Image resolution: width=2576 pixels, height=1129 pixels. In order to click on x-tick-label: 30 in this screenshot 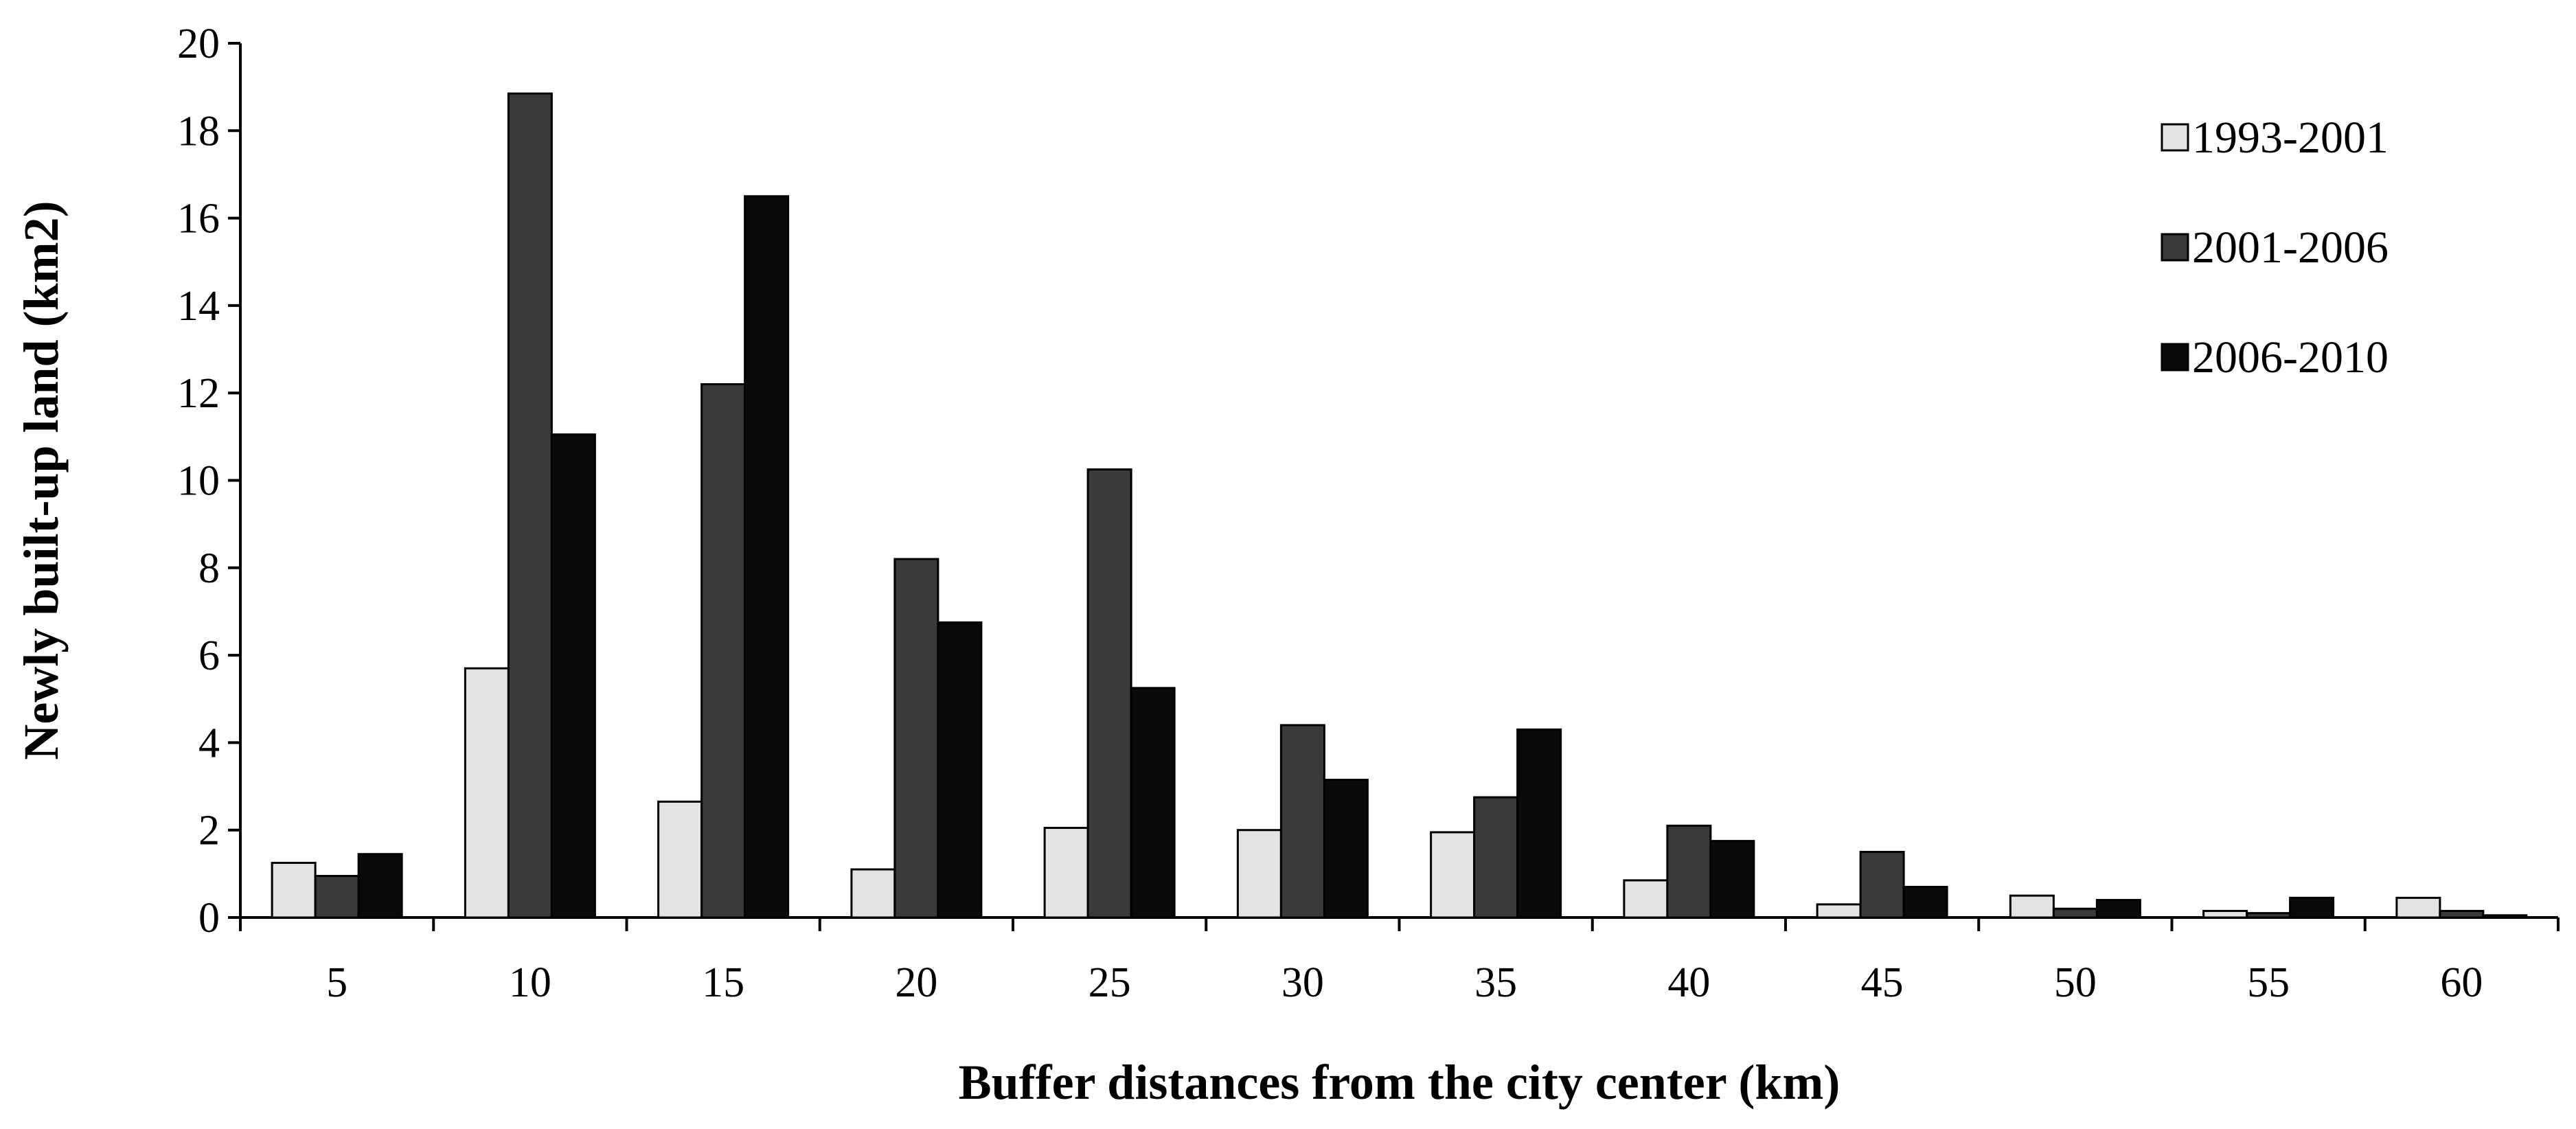, I will do `click(1302, 982)`.